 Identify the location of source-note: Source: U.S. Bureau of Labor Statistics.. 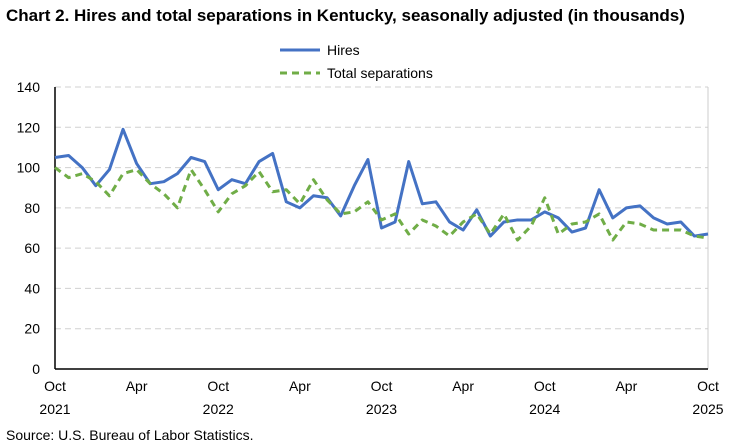
(130, 435).